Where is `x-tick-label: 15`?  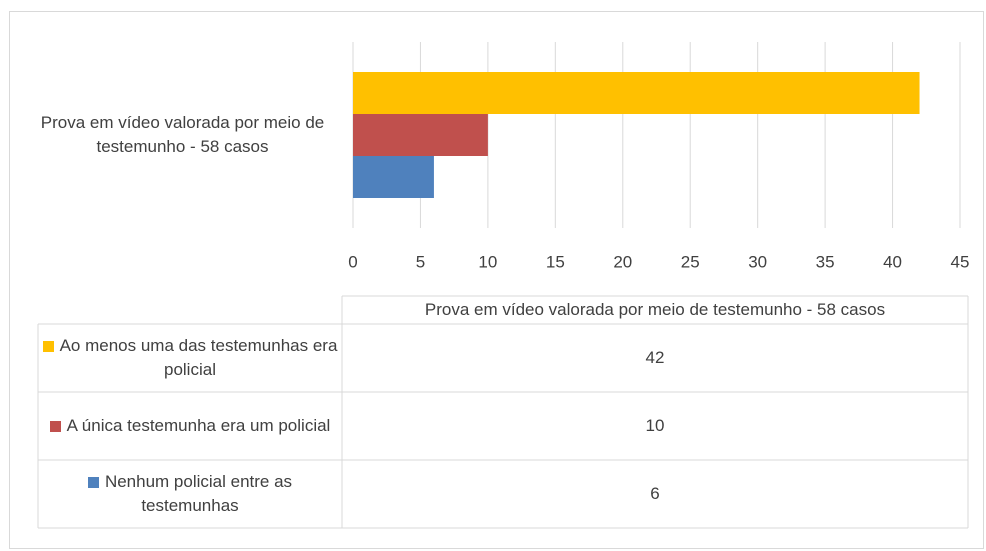 x-tick-label: 15 is located at coordinates (555, 261).